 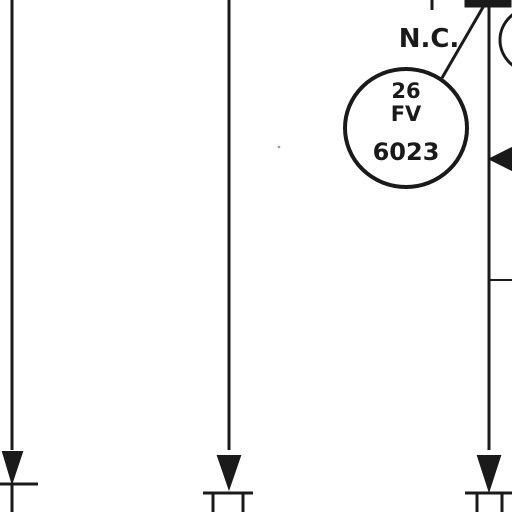 What do you see at coordinates (488, 501) in the screenshot?
I see `termination-right` at bounding box center [488, 501].